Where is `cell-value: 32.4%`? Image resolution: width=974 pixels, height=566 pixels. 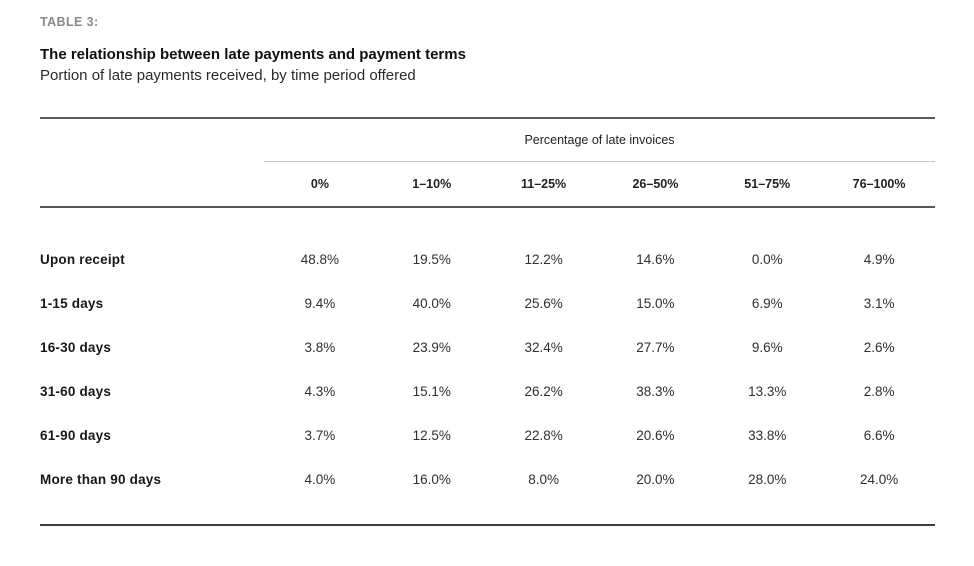 cell-value: 32.4% is located at coordinates (543, 347).